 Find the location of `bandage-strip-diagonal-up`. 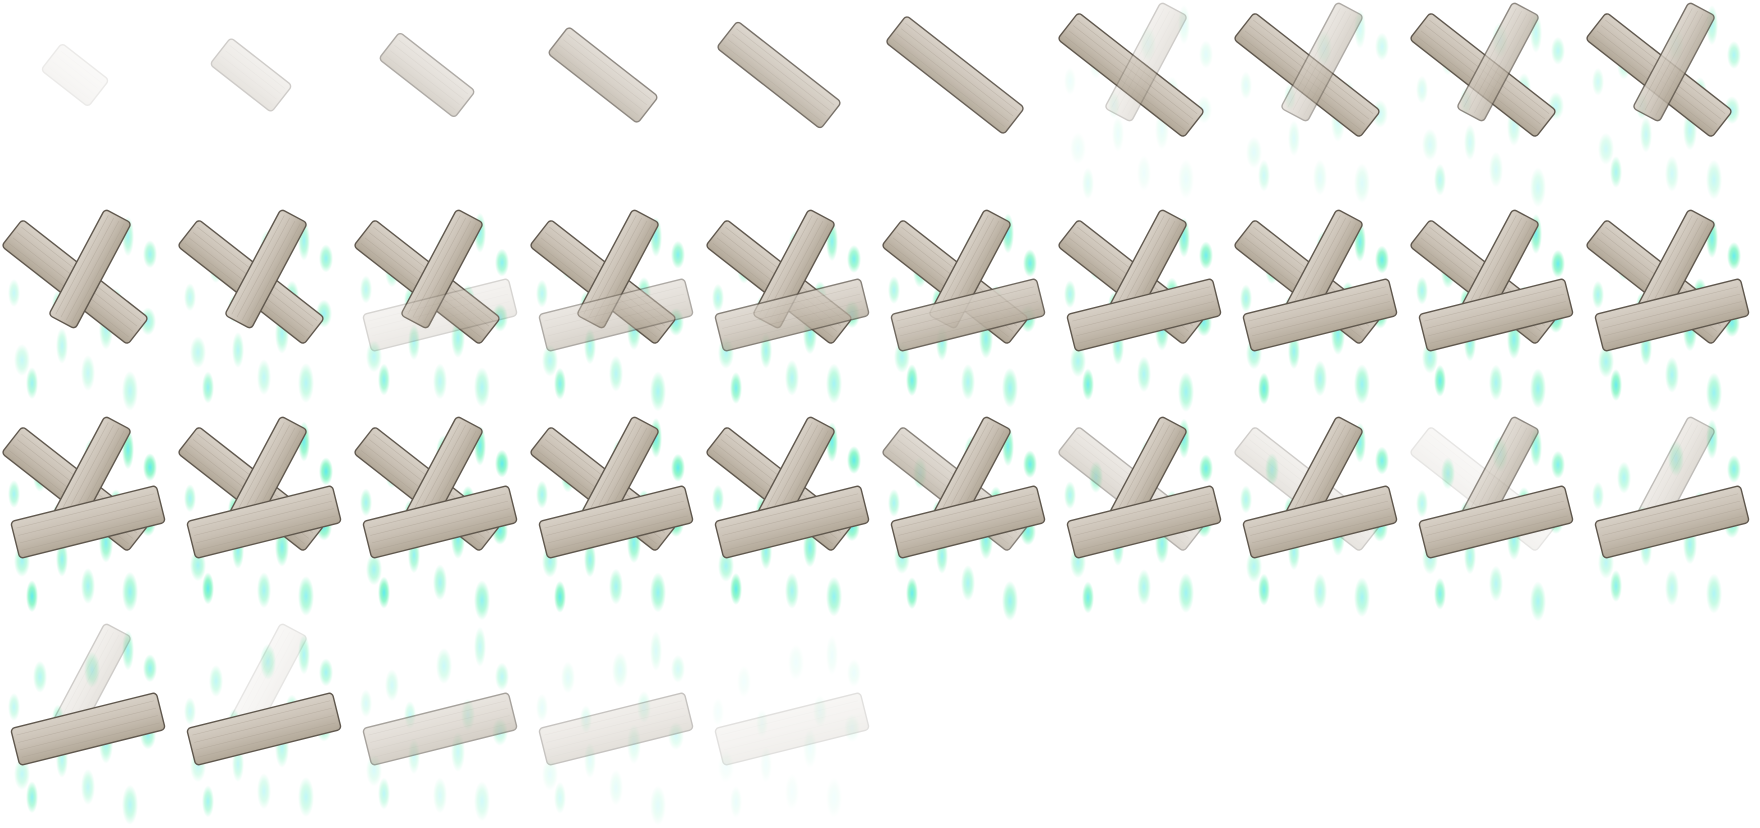

bandage-strip-diagonal-up is located at coordinates (1146, 62).